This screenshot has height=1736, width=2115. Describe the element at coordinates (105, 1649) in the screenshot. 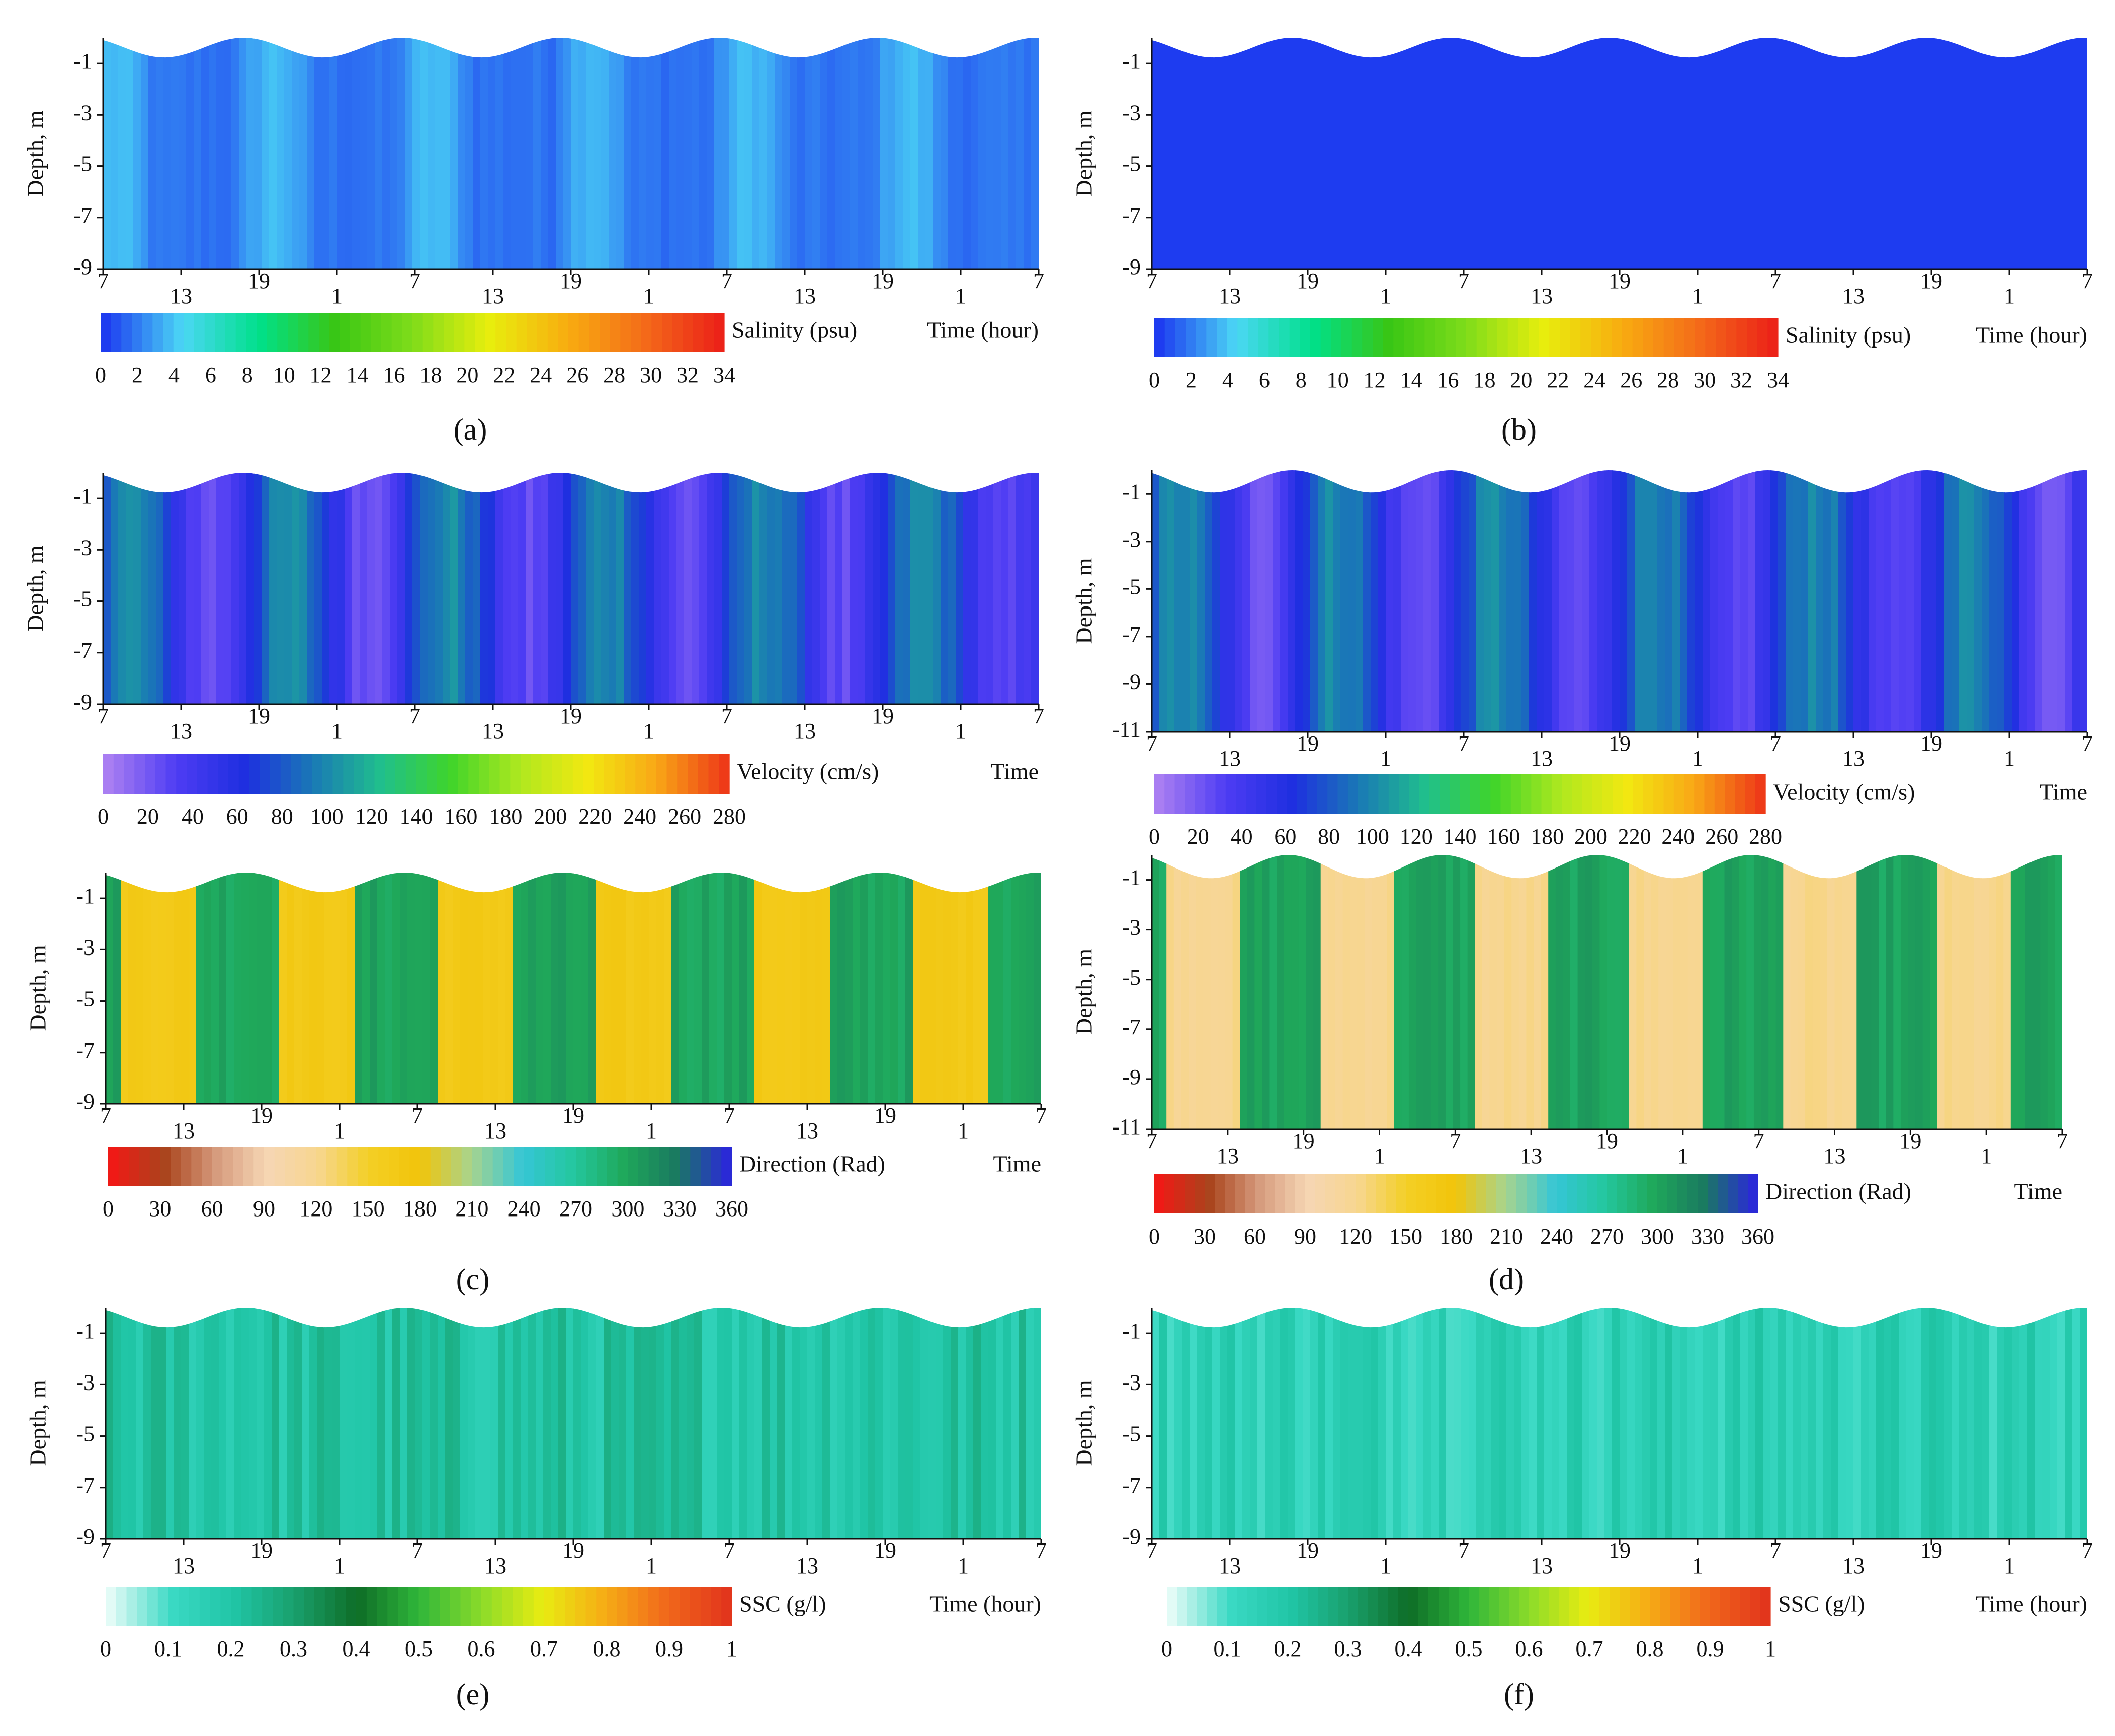

I see `colorbar-tick-label: 0` at that location.